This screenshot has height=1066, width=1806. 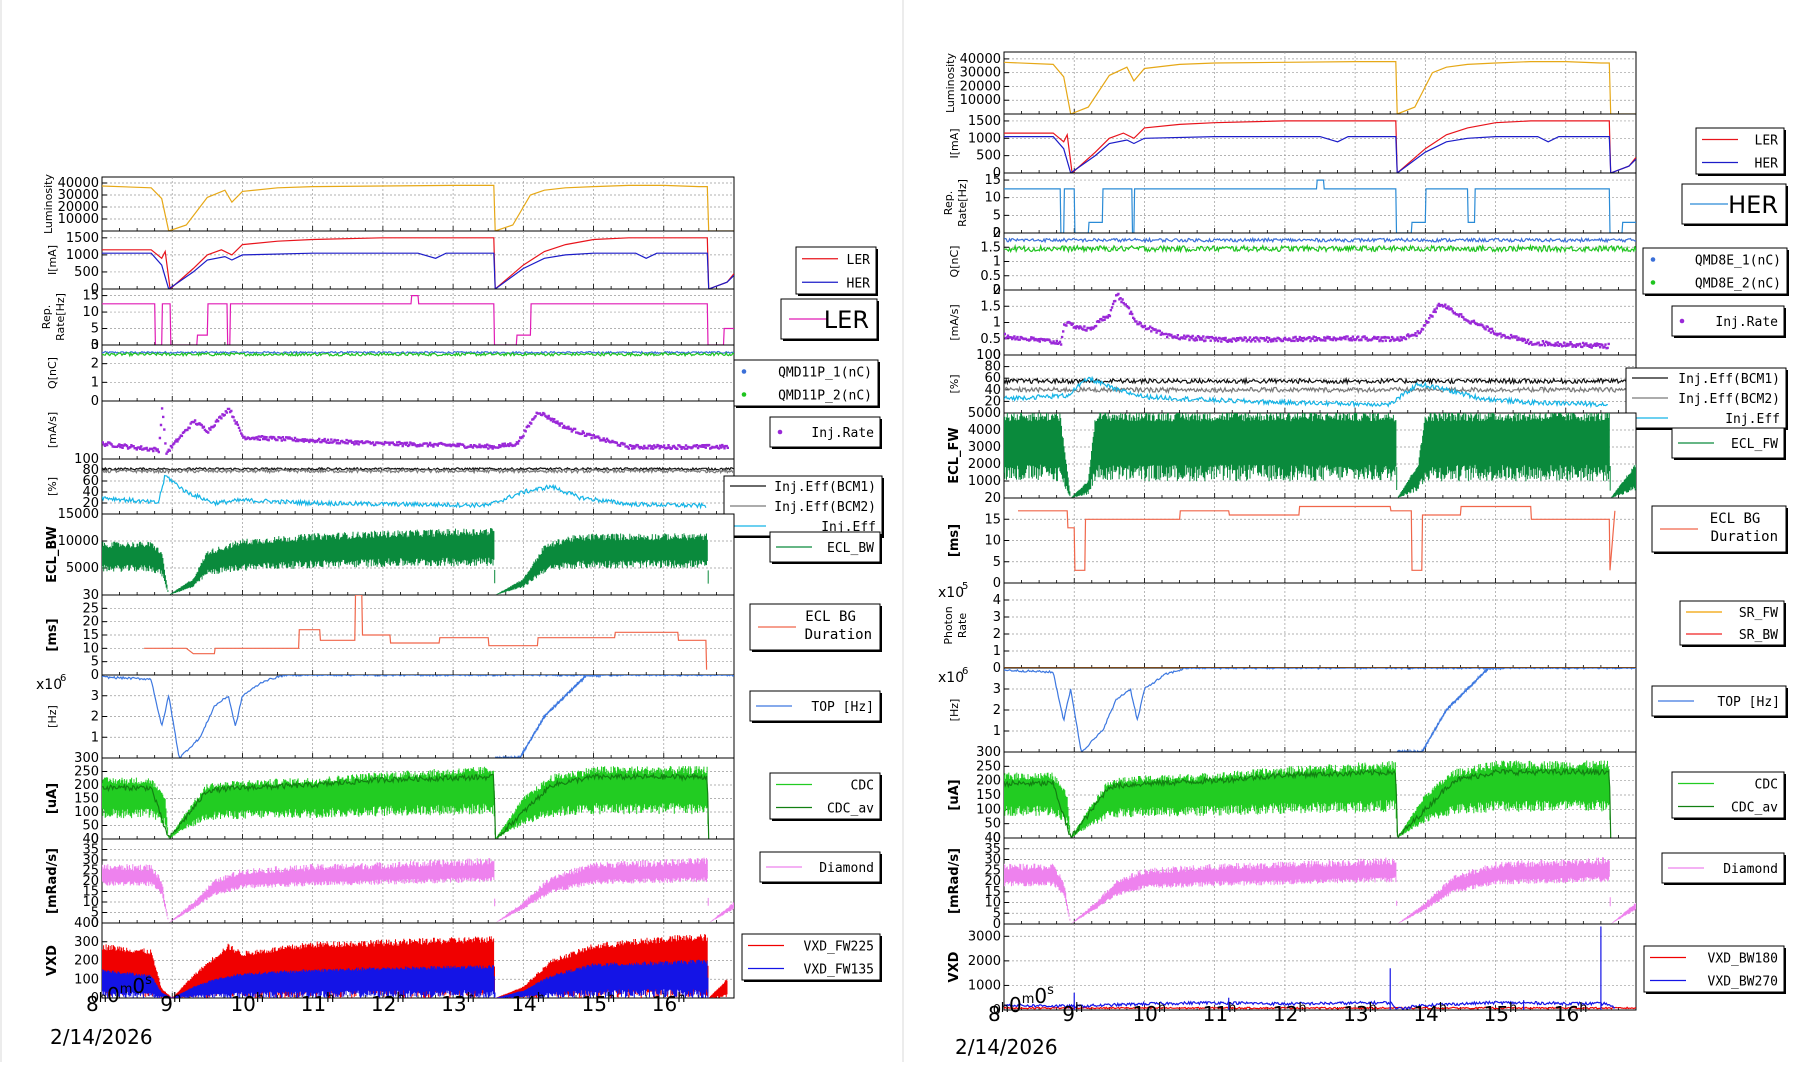 I want to click on y-tick-label: 2000, so click(x=984, y=464).